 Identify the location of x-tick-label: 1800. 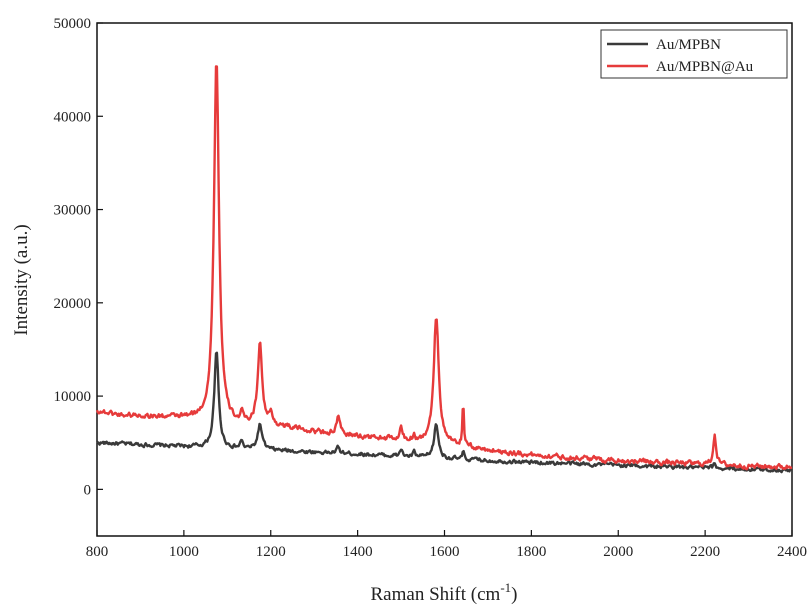
(531, 552).